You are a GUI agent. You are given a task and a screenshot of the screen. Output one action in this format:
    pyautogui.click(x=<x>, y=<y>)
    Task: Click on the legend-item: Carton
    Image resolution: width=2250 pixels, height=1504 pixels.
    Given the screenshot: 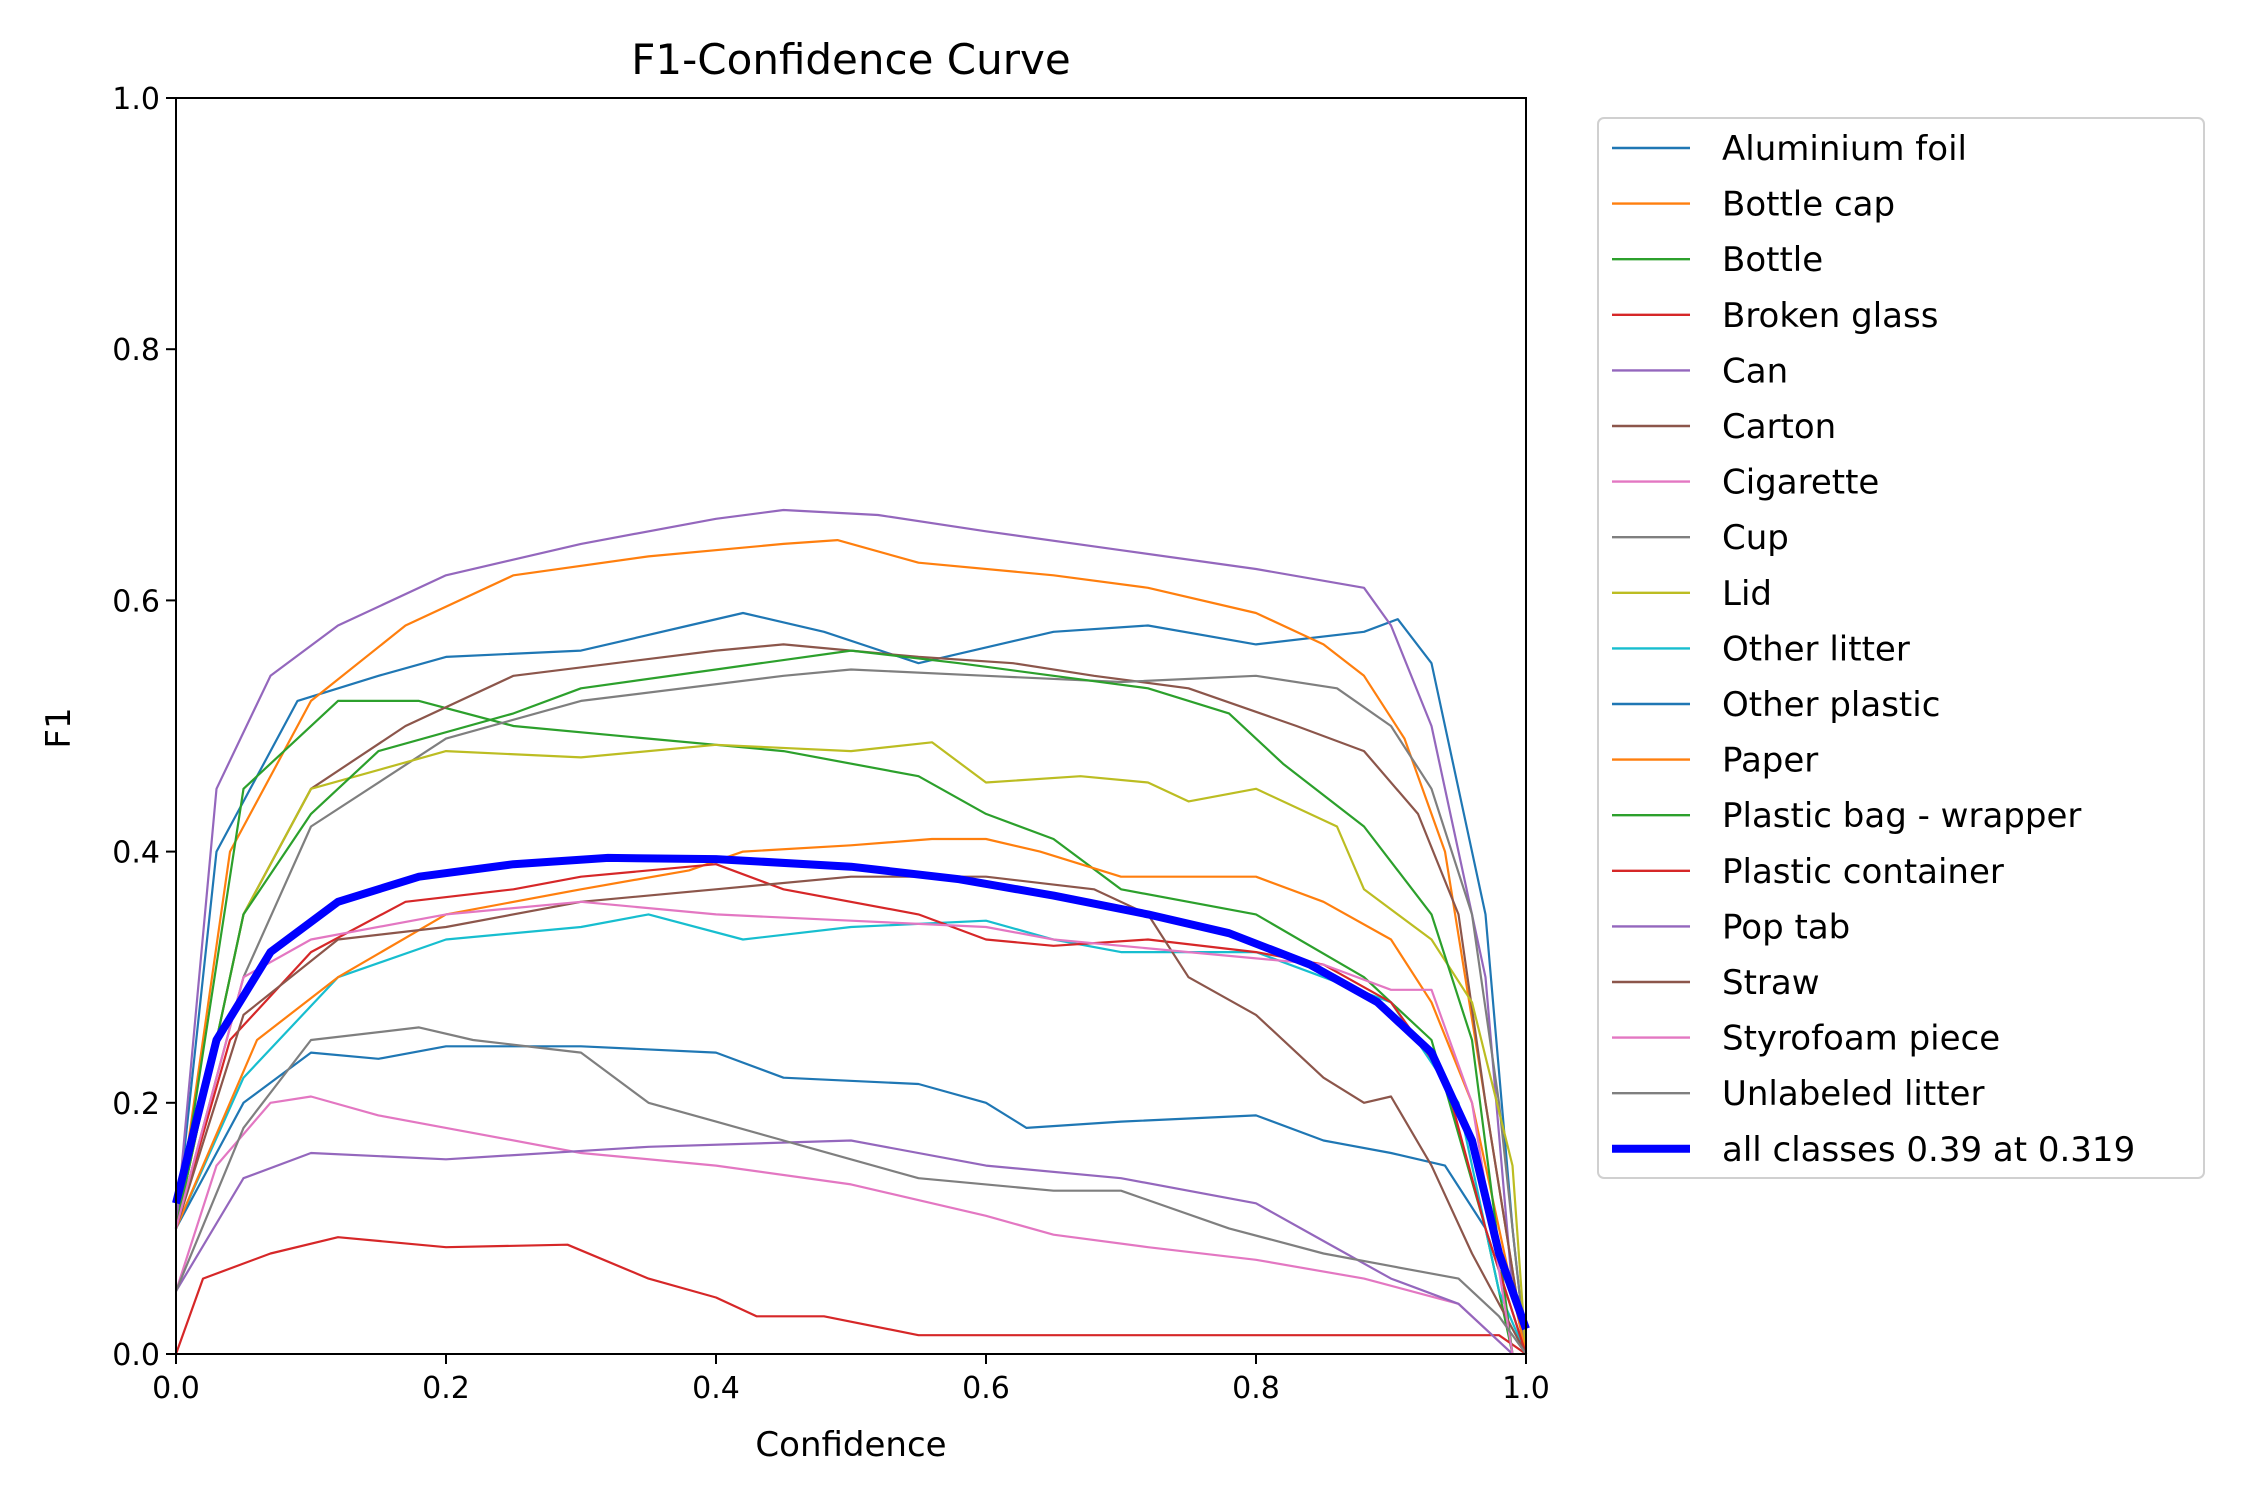 What is the action you would take?
    pyautogui.click(x=1724, y=427)
    